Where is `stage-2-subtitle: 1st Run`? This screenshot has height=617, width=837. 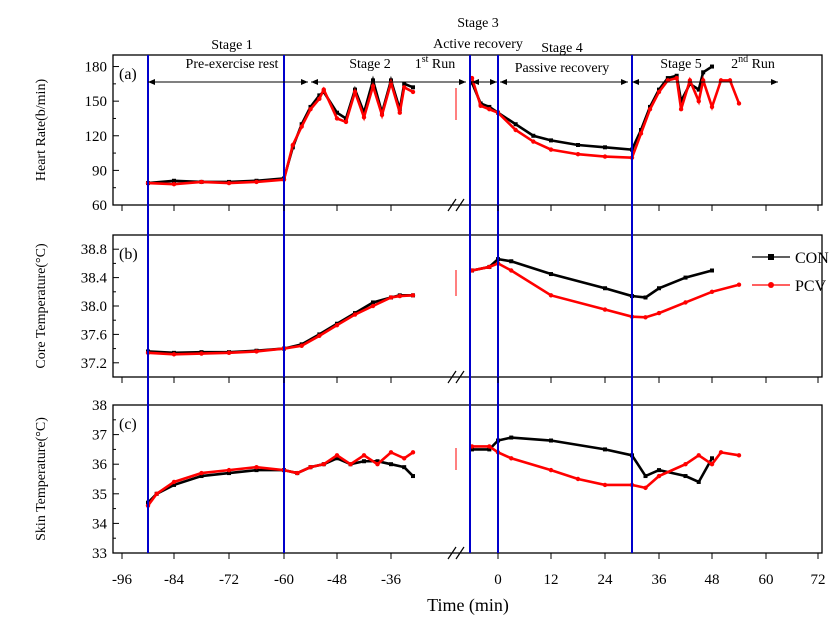
stage-2-subtitle: 1st Run is located at coordinates (435, 63).